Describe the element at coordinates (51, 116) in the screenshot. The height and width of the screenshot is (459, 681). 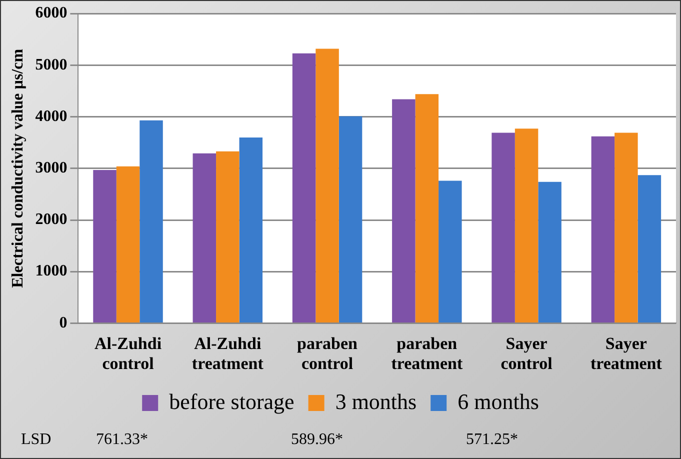
I see `y-tick-label: 4000` at that location.